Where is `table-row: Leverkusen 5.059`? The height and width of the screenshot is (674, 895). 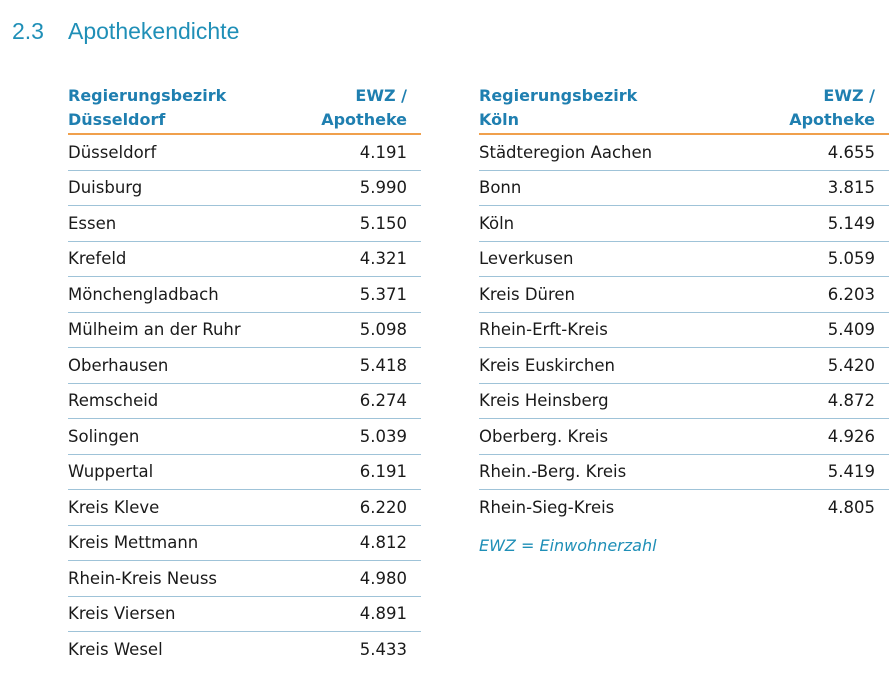
table-row: Leverkusen 5.059 is located at coordinates (684, 259).